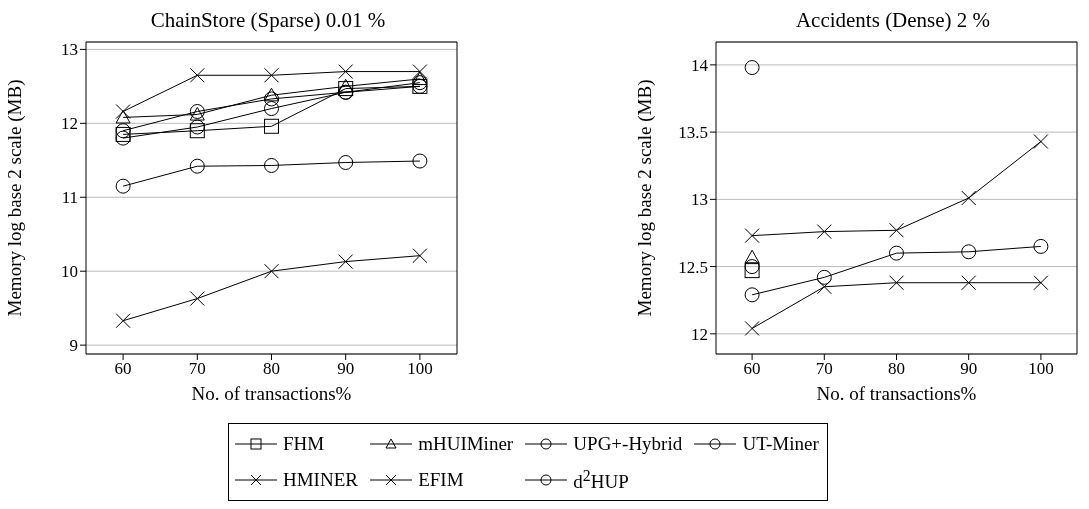 Image resolution: width=1089 pixels, height=509 pixels. Describe the element at coordinates (693, 133) in the screenshot. I see `y-tick-label: 13.5` at that location.